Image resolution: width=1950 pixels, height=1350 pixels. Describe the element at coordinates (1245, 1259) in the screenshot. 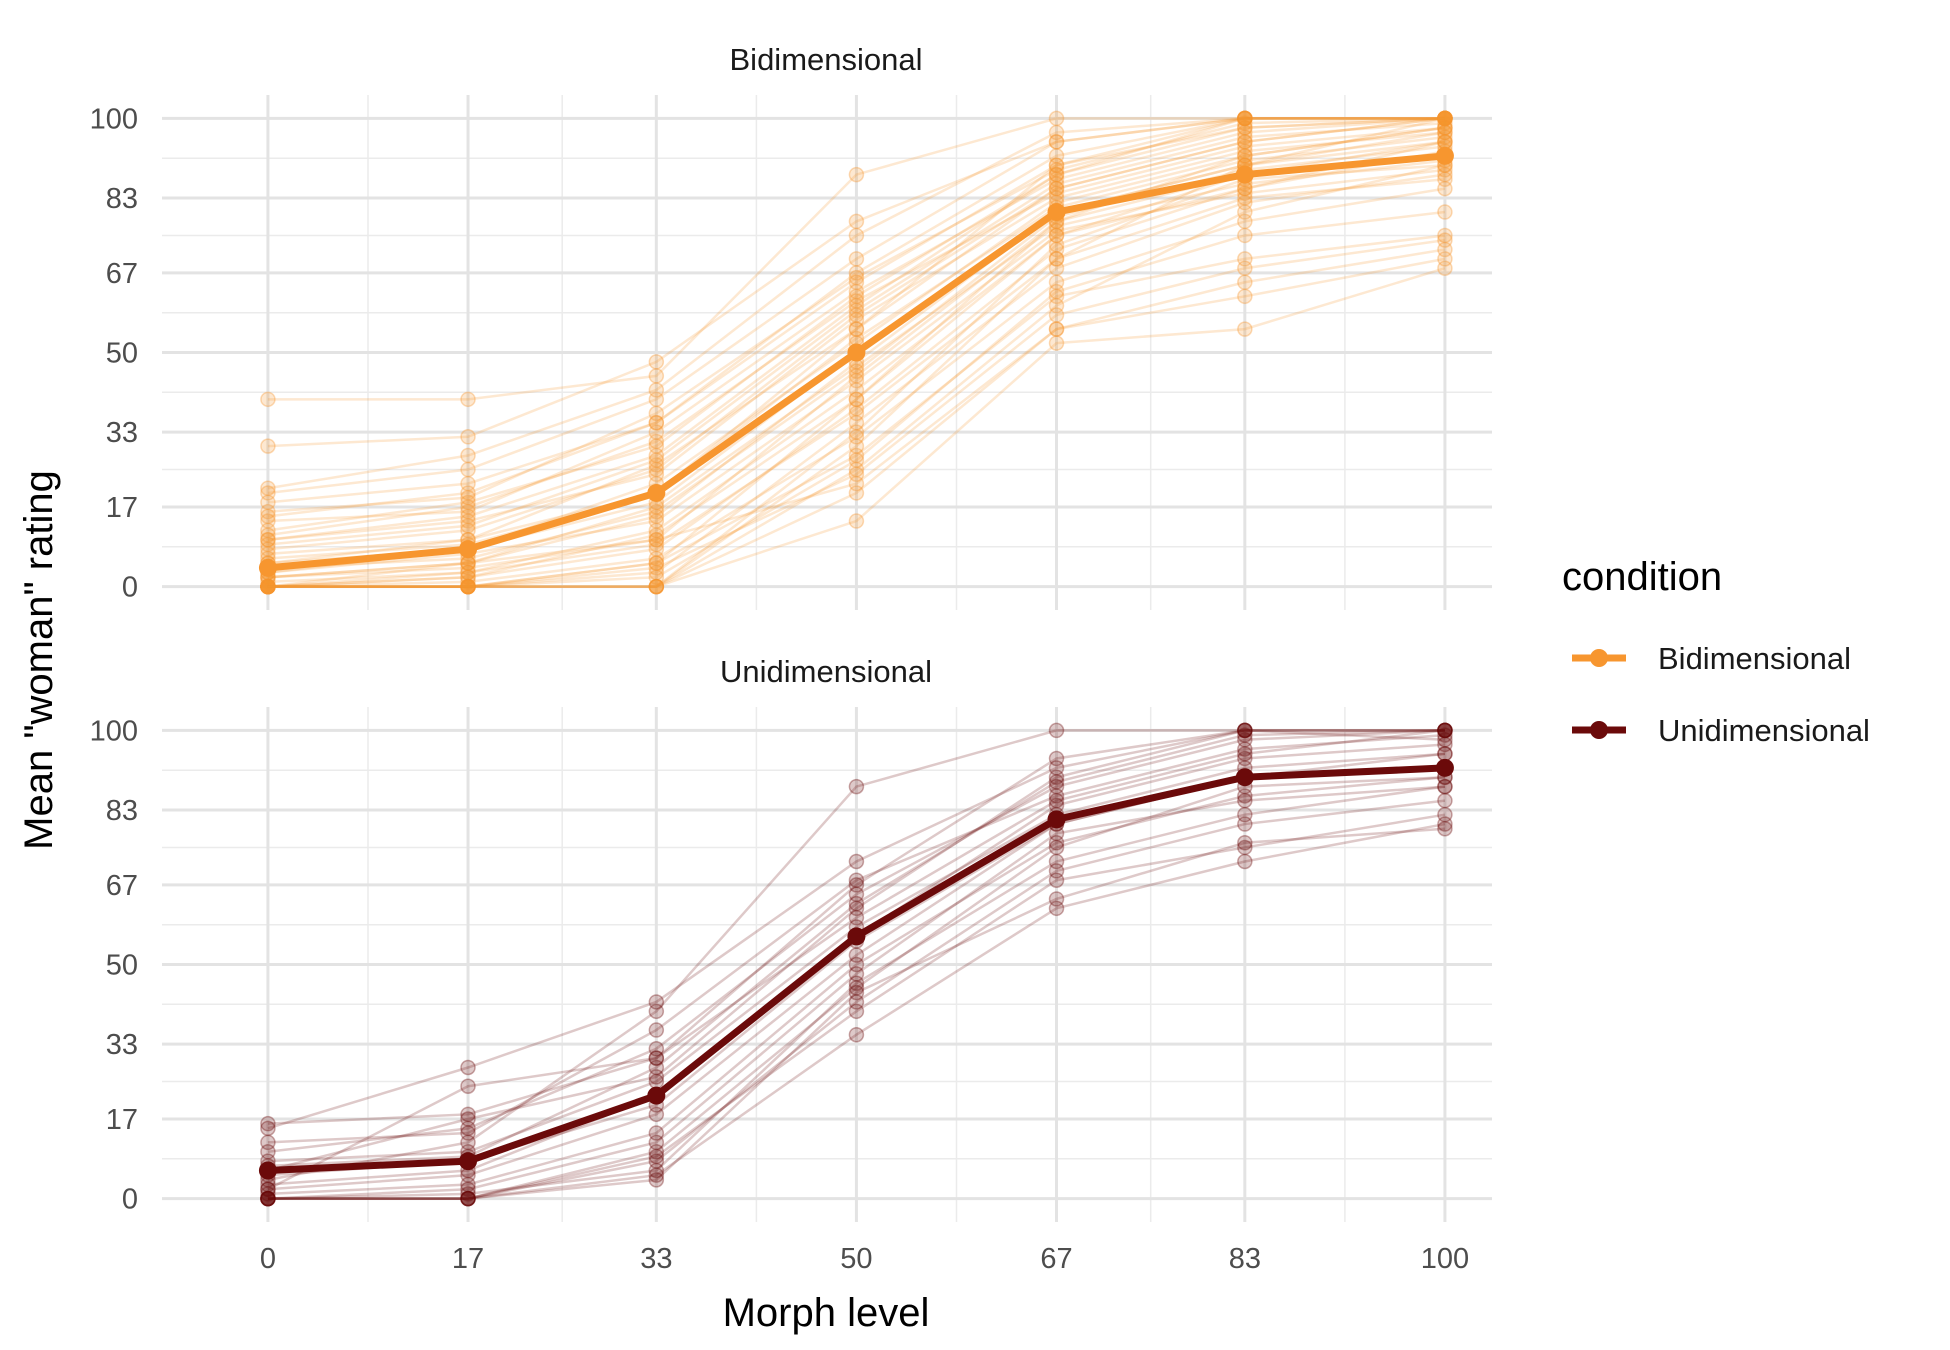

I see `x-tick-label: 83` at that location.